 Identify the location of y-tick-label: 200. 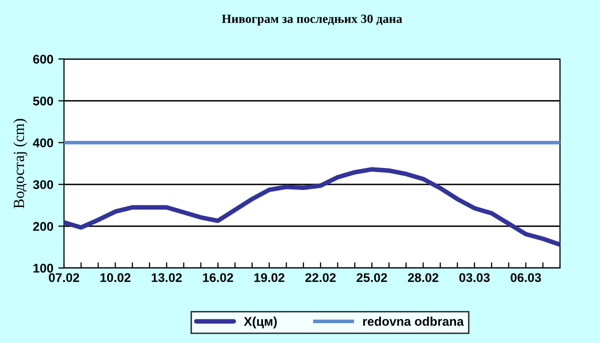
(43, 226).